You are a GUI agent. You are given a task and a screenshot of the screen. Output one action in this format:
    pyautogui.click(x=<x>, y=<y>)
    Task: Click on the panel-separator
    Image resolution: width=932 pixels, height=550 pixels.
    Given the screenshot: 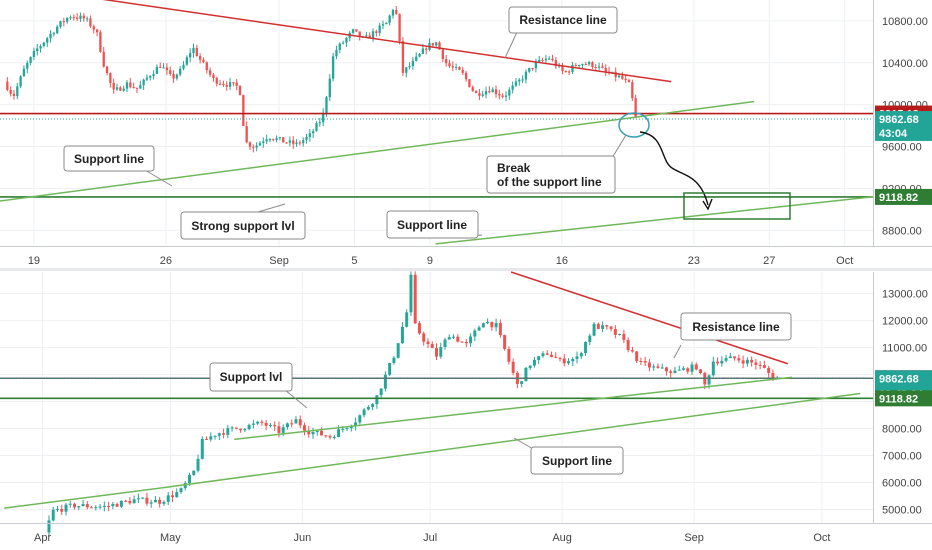 What is the action you would take?
    pyautogui.click(x=466, y=269)
    